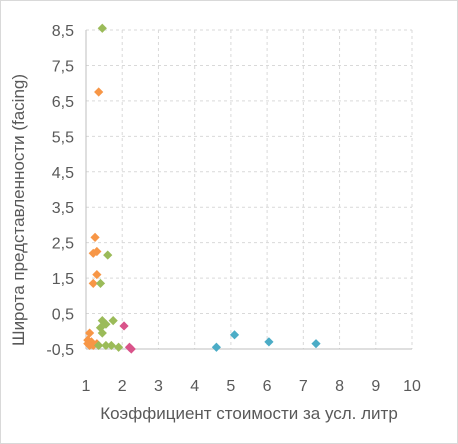 The height and width of the screenshot is (444, 458). Describe the element at coordinates (412, 386) in the screenshot. I see `x-tick-label: 10` at that location.